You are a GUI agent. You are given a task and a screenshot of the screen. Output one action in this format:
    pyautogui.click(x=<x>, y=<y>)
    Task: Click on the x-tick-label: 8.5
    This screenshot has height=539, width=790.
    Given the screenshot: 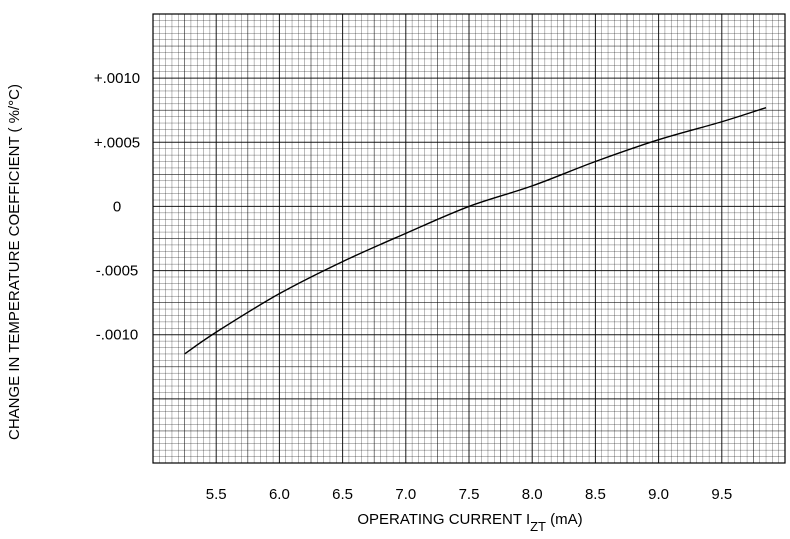 What is the action you would take?
    pyautogui.click(x=595, y=494)
    